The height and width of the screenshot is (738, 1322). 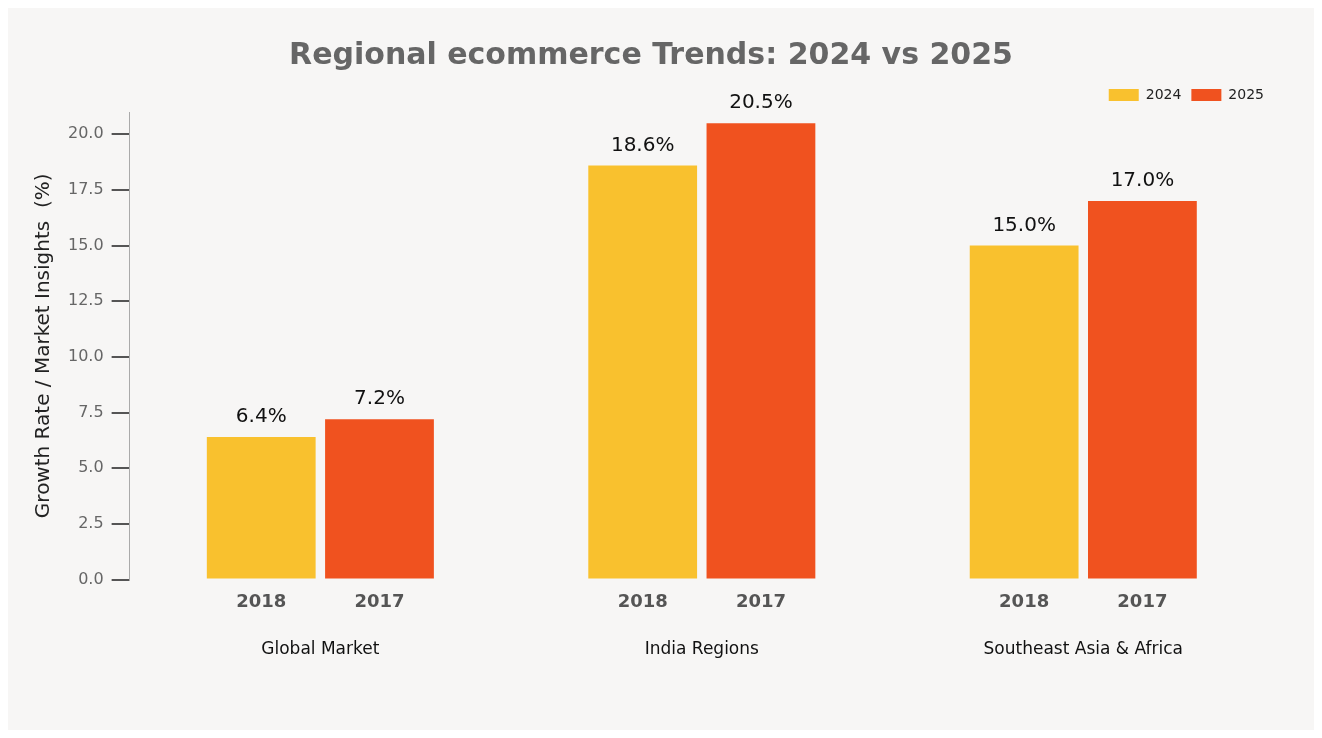 What do you see at coordinates (702, 648) in the screenshot?
I see `x-tick-label: India Regions` at bounding box center [702, 648].